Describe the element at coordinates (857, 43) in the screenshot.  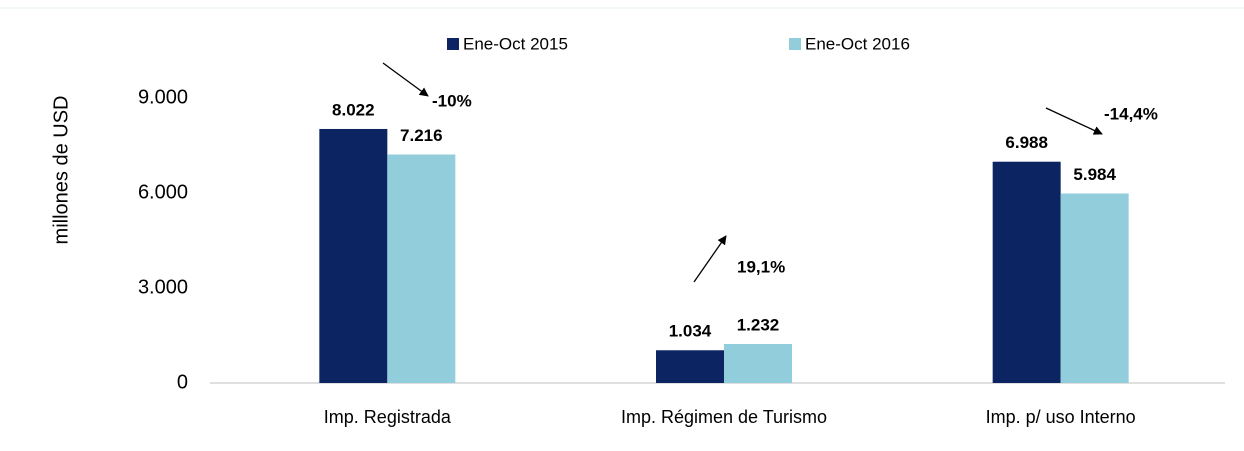
I see `legend-label: Ene-Oct 2016` at that location.